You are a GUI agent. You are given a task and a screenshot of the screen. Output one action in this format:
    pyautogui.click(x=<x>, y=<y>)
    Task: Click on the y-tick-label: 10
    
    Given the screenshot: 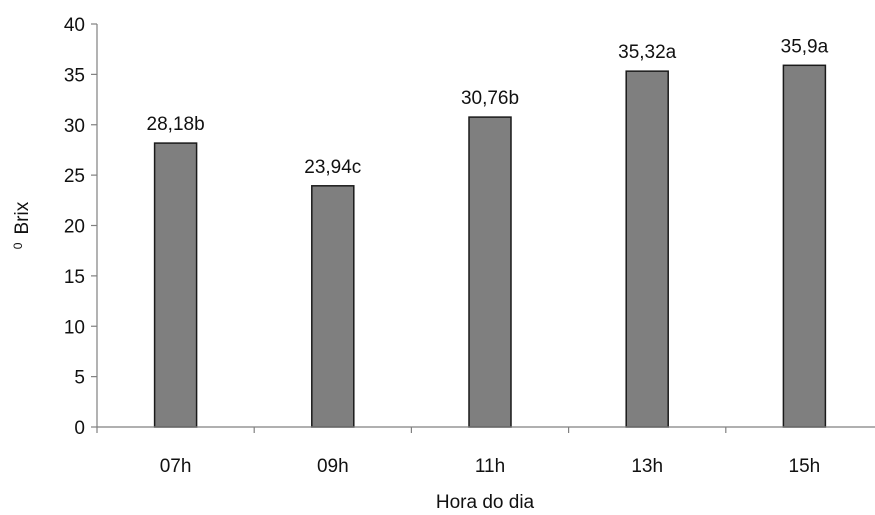 What is the action you would take?
    pyautogui.click(x=74, y=327)
    